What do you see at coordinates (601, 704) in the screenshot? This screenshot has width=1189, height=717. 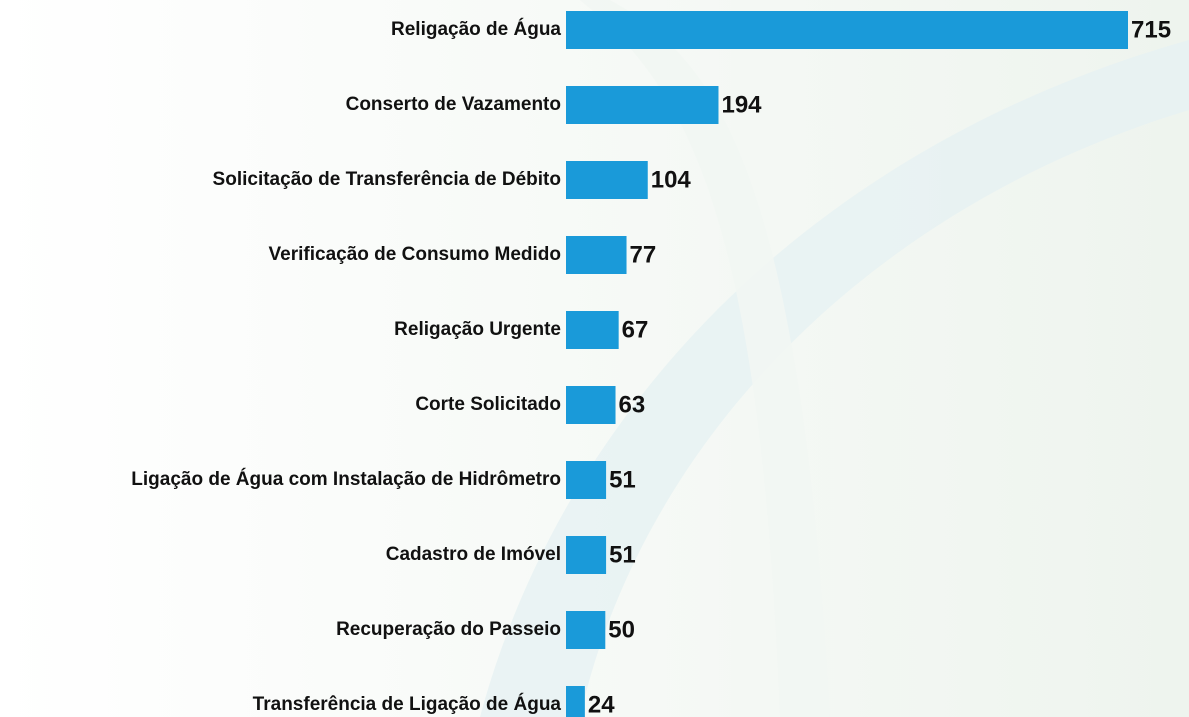 I see `value-label: 24` at bounding box center [601, 704].